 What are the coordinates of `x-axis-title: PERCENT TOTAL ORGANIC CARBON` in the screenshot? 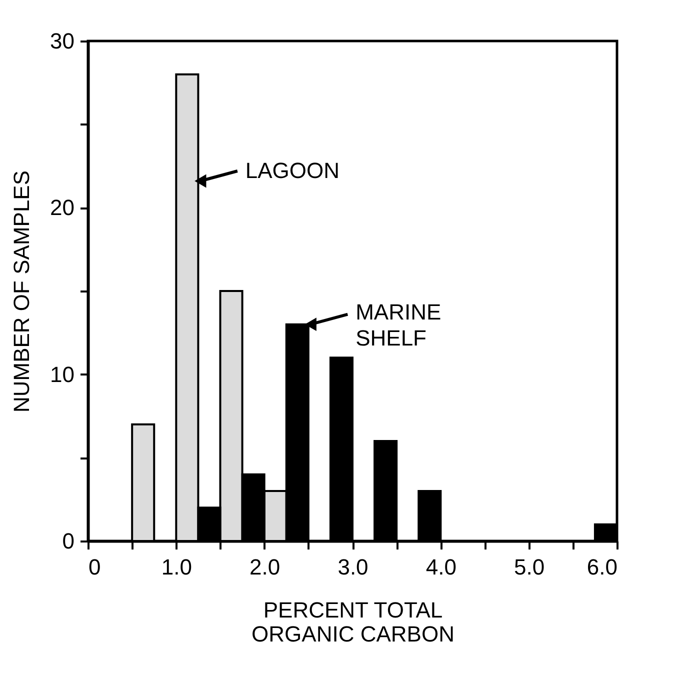 It's located at (353, 622).